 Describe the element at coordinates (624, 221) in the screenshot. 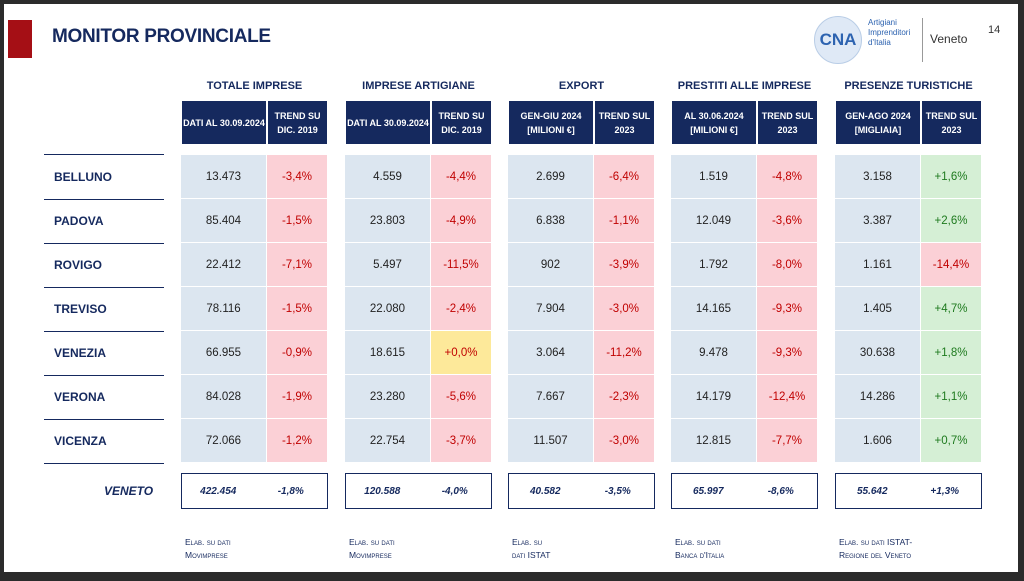

I see `trend-cell: -1,1%` at that location.